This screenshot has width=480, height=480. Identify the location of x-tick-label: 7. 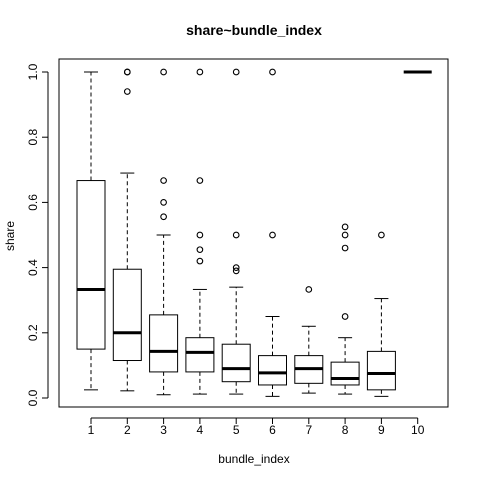
(308, 430).